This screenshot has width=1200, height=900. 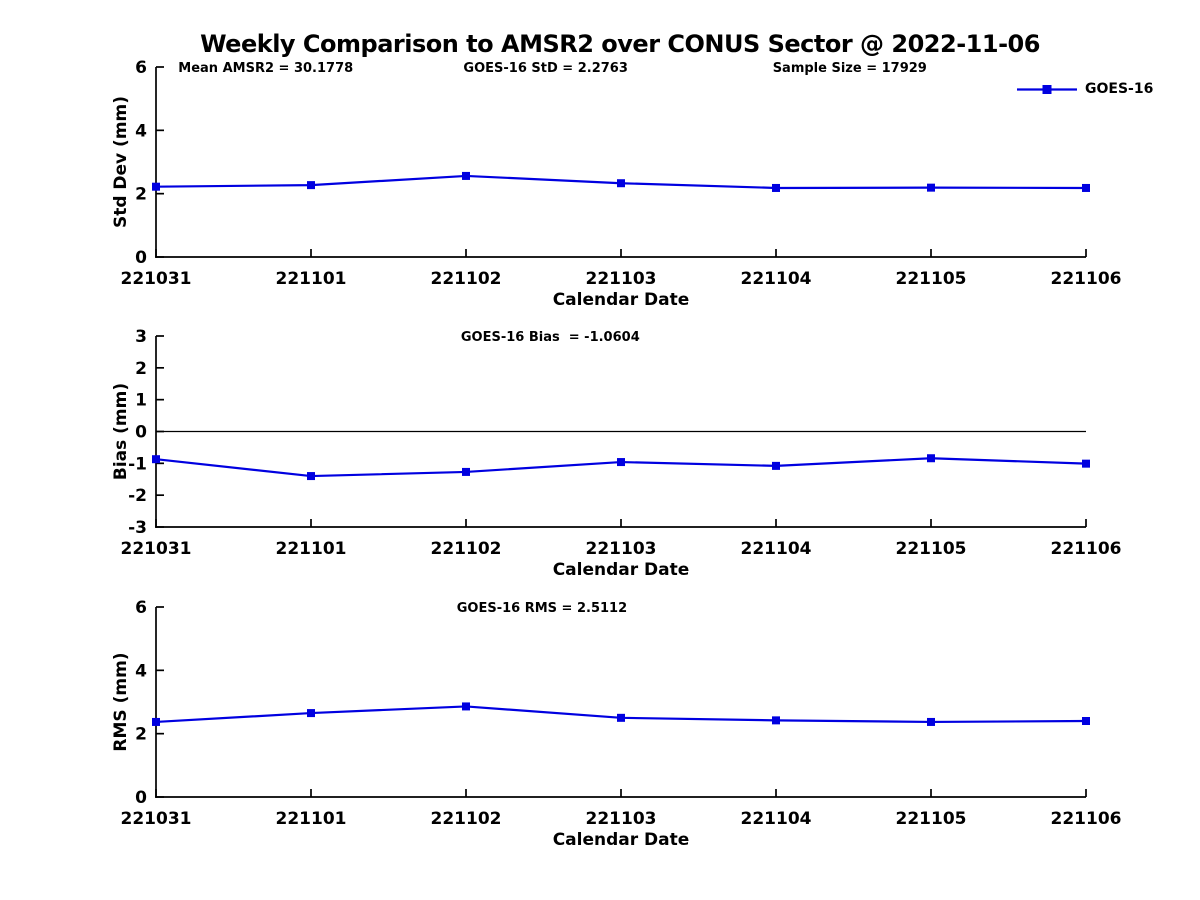 What do you see at coordinates (141, 337) in the screenshot?
I see `y-tick-label: 3` at bounding box center [141, 337].